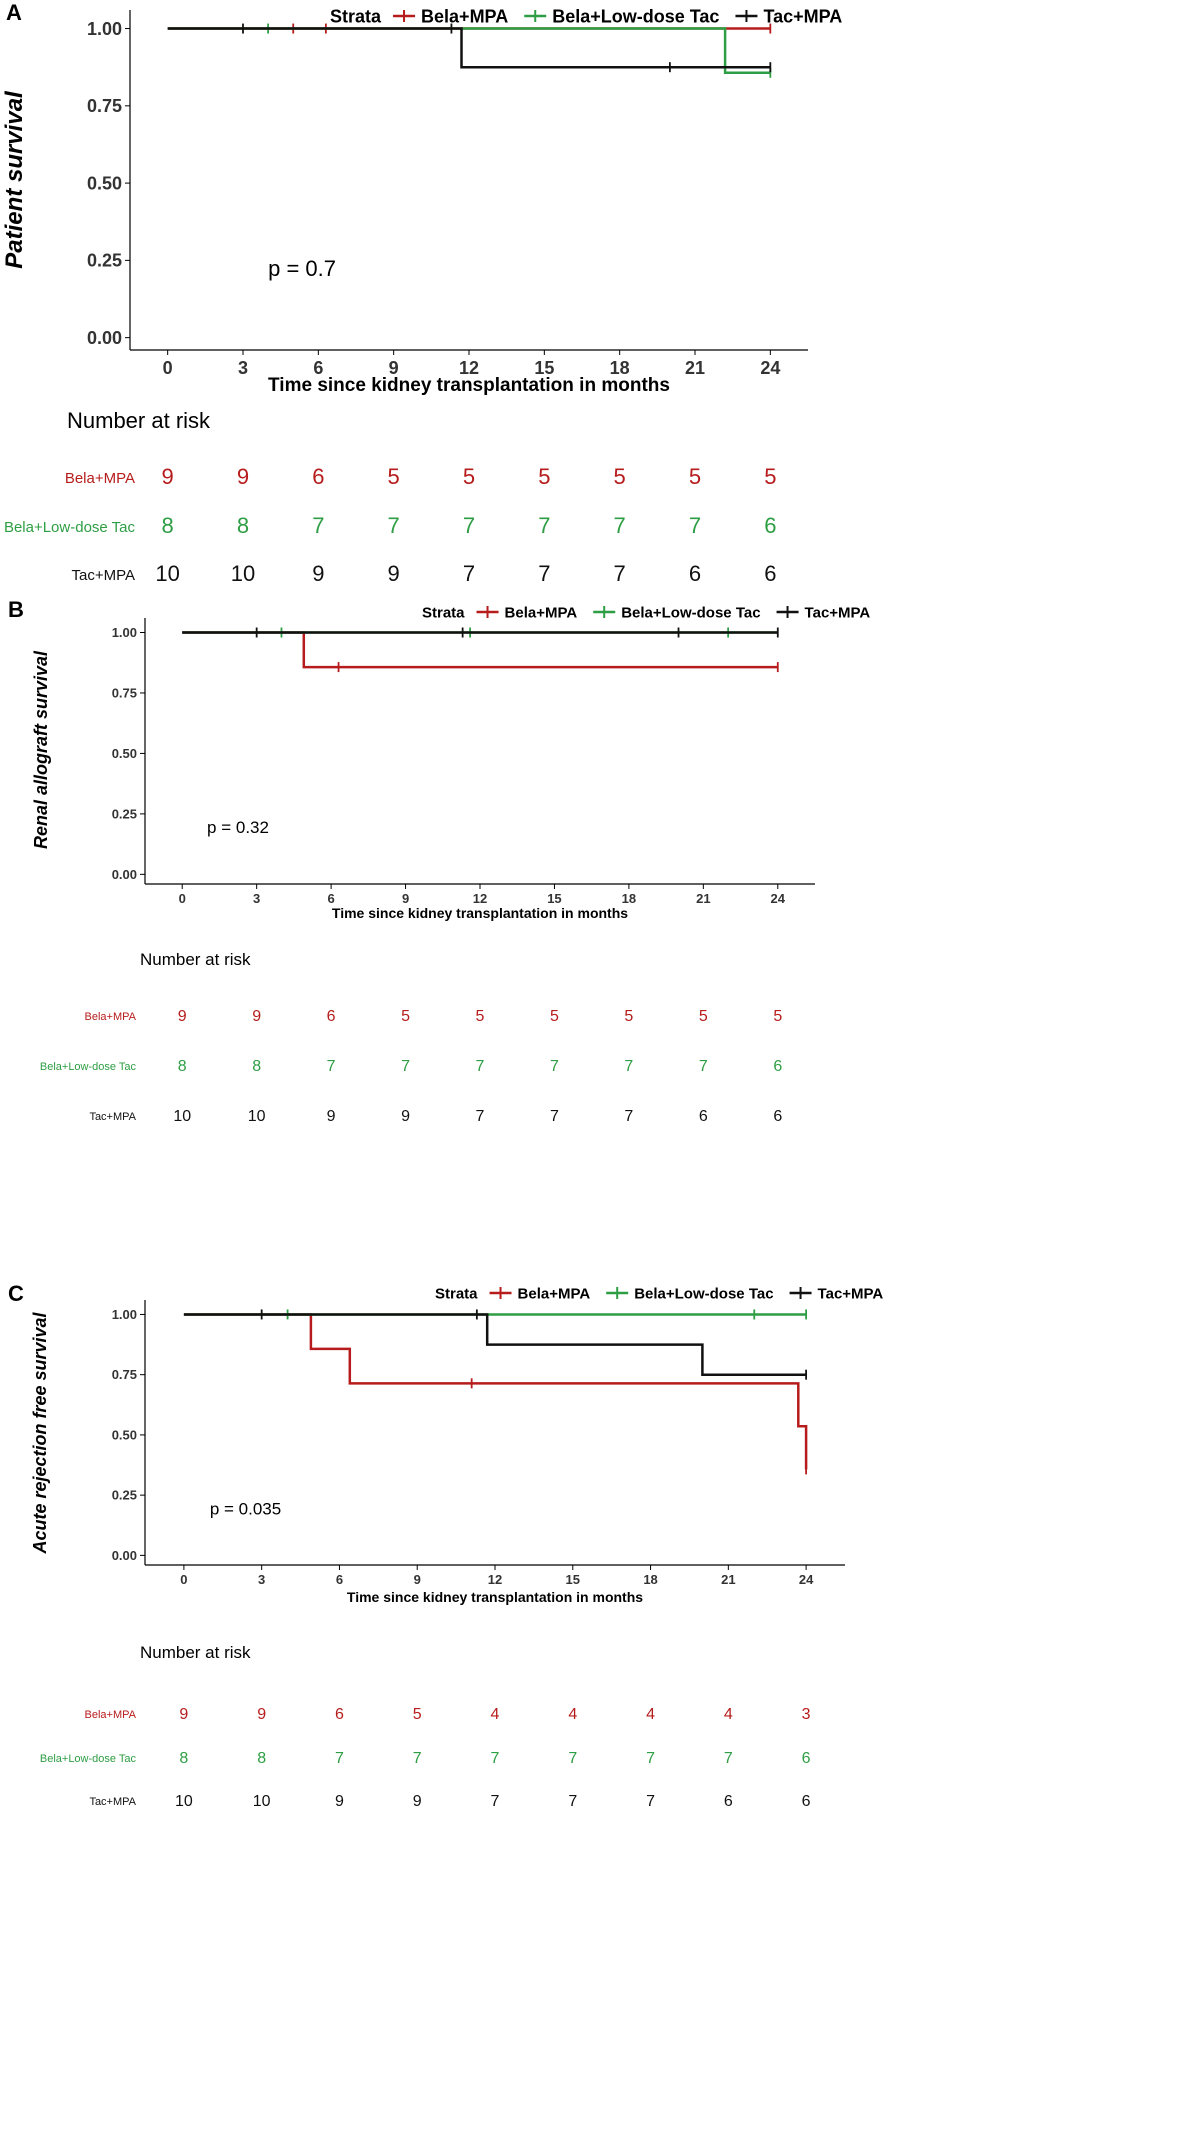 This screenshot has width=1181, height=2149. Describe the element at coordinates (778, 898) in the screenshot. I see `panel-b-x-tick-label: 24` at that location.